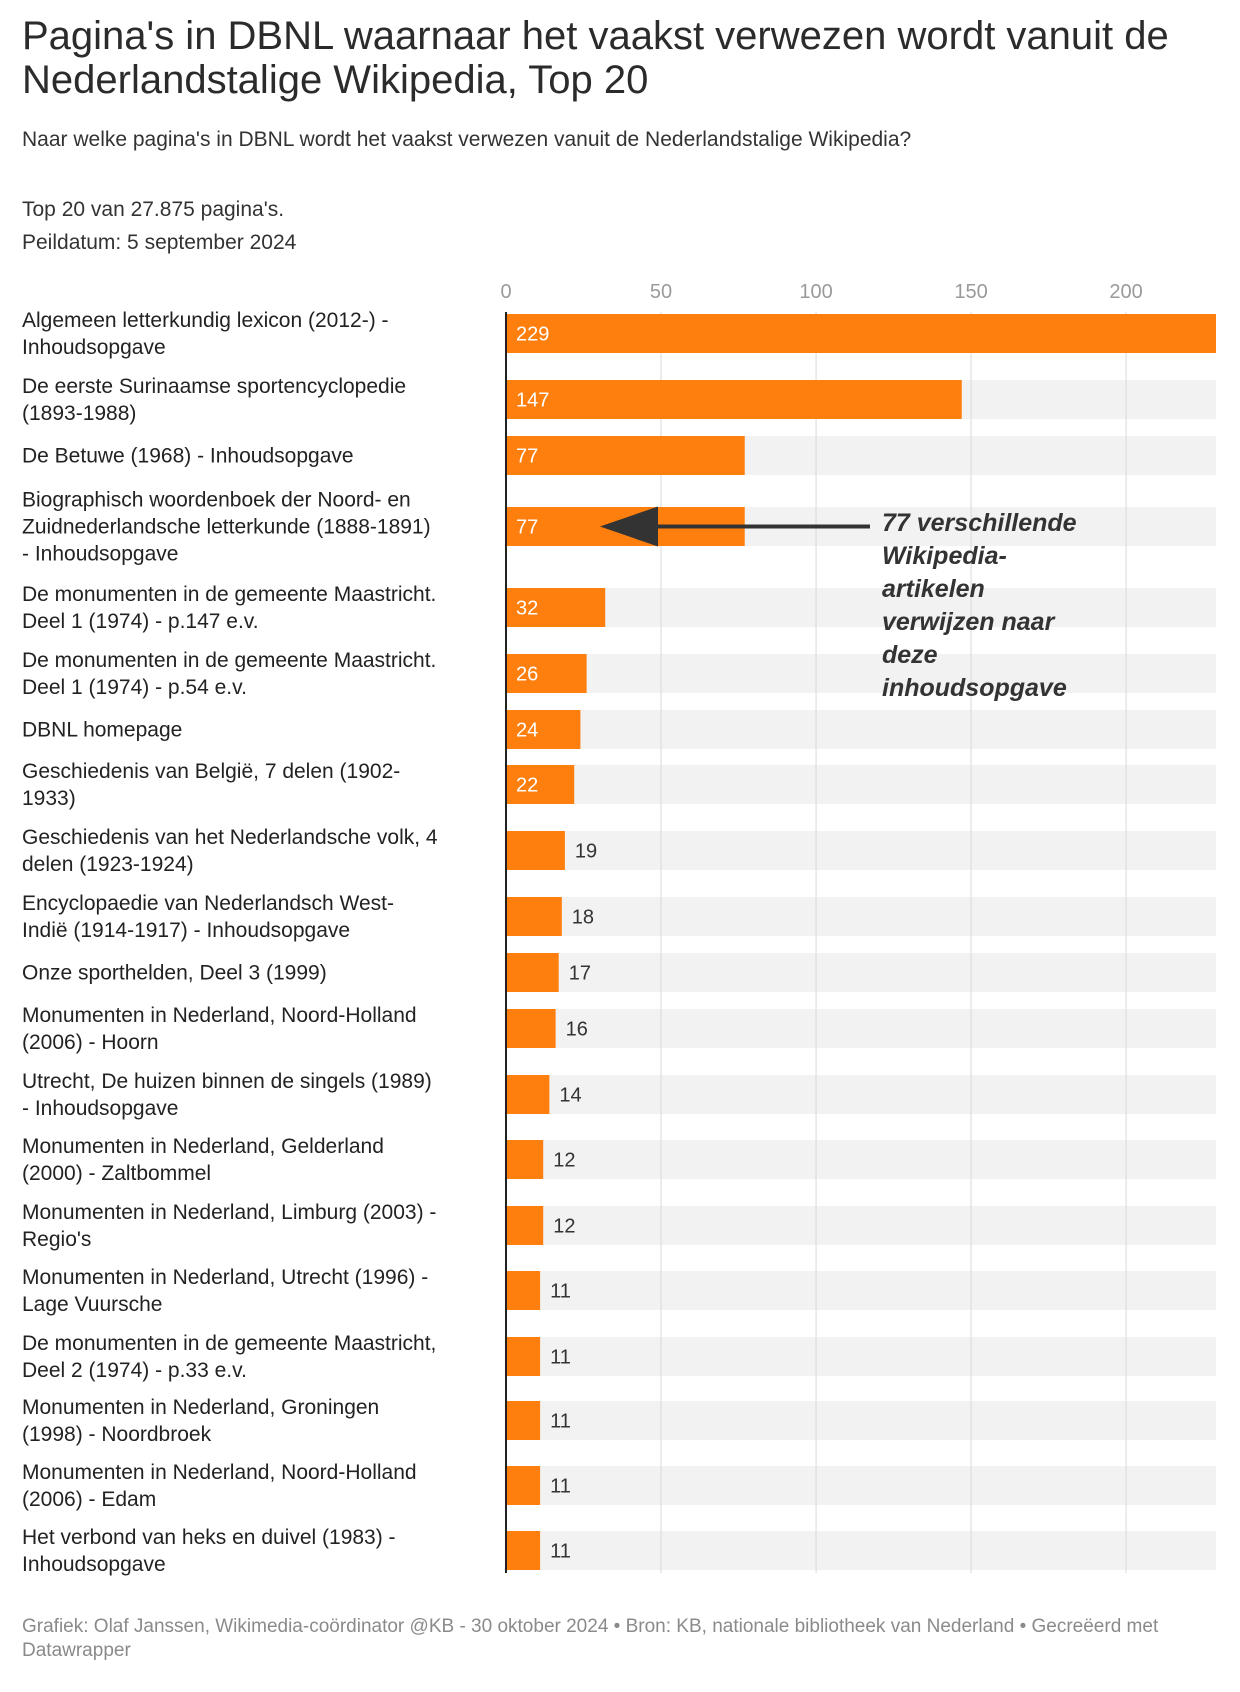 The height and width of the screenshot is (1692, 1240). What do you see at coordinates (108, 864) in the screenshot?
I see `category-label-line: delen (1923-1924)` at bounding box center [108, 864].